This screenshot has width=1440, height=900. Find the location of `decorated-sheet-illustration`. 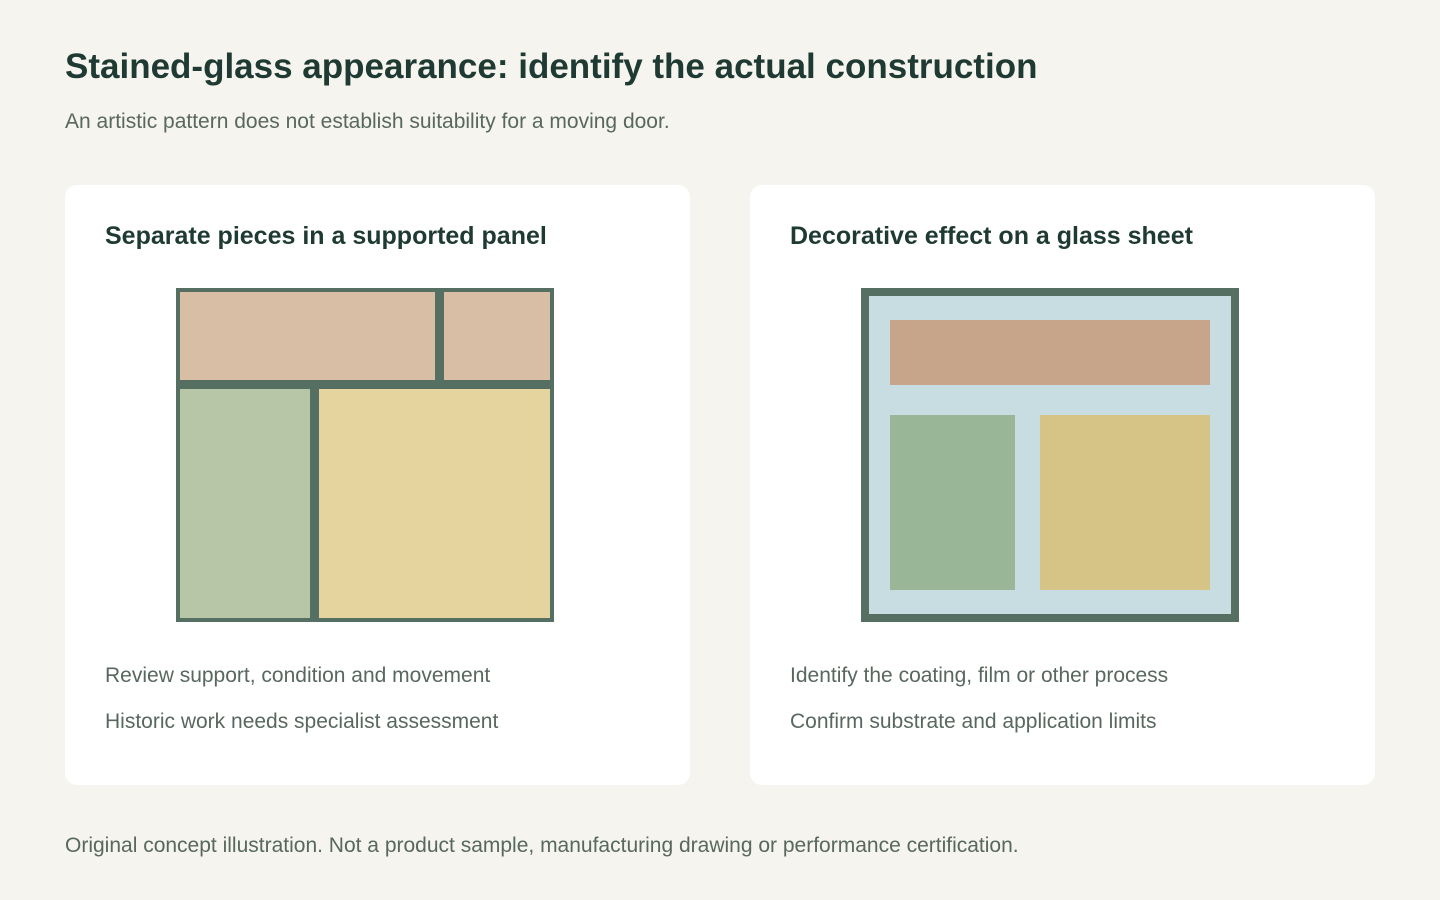

decorated-sheet-illustration is located at coordinates (1050, 455).